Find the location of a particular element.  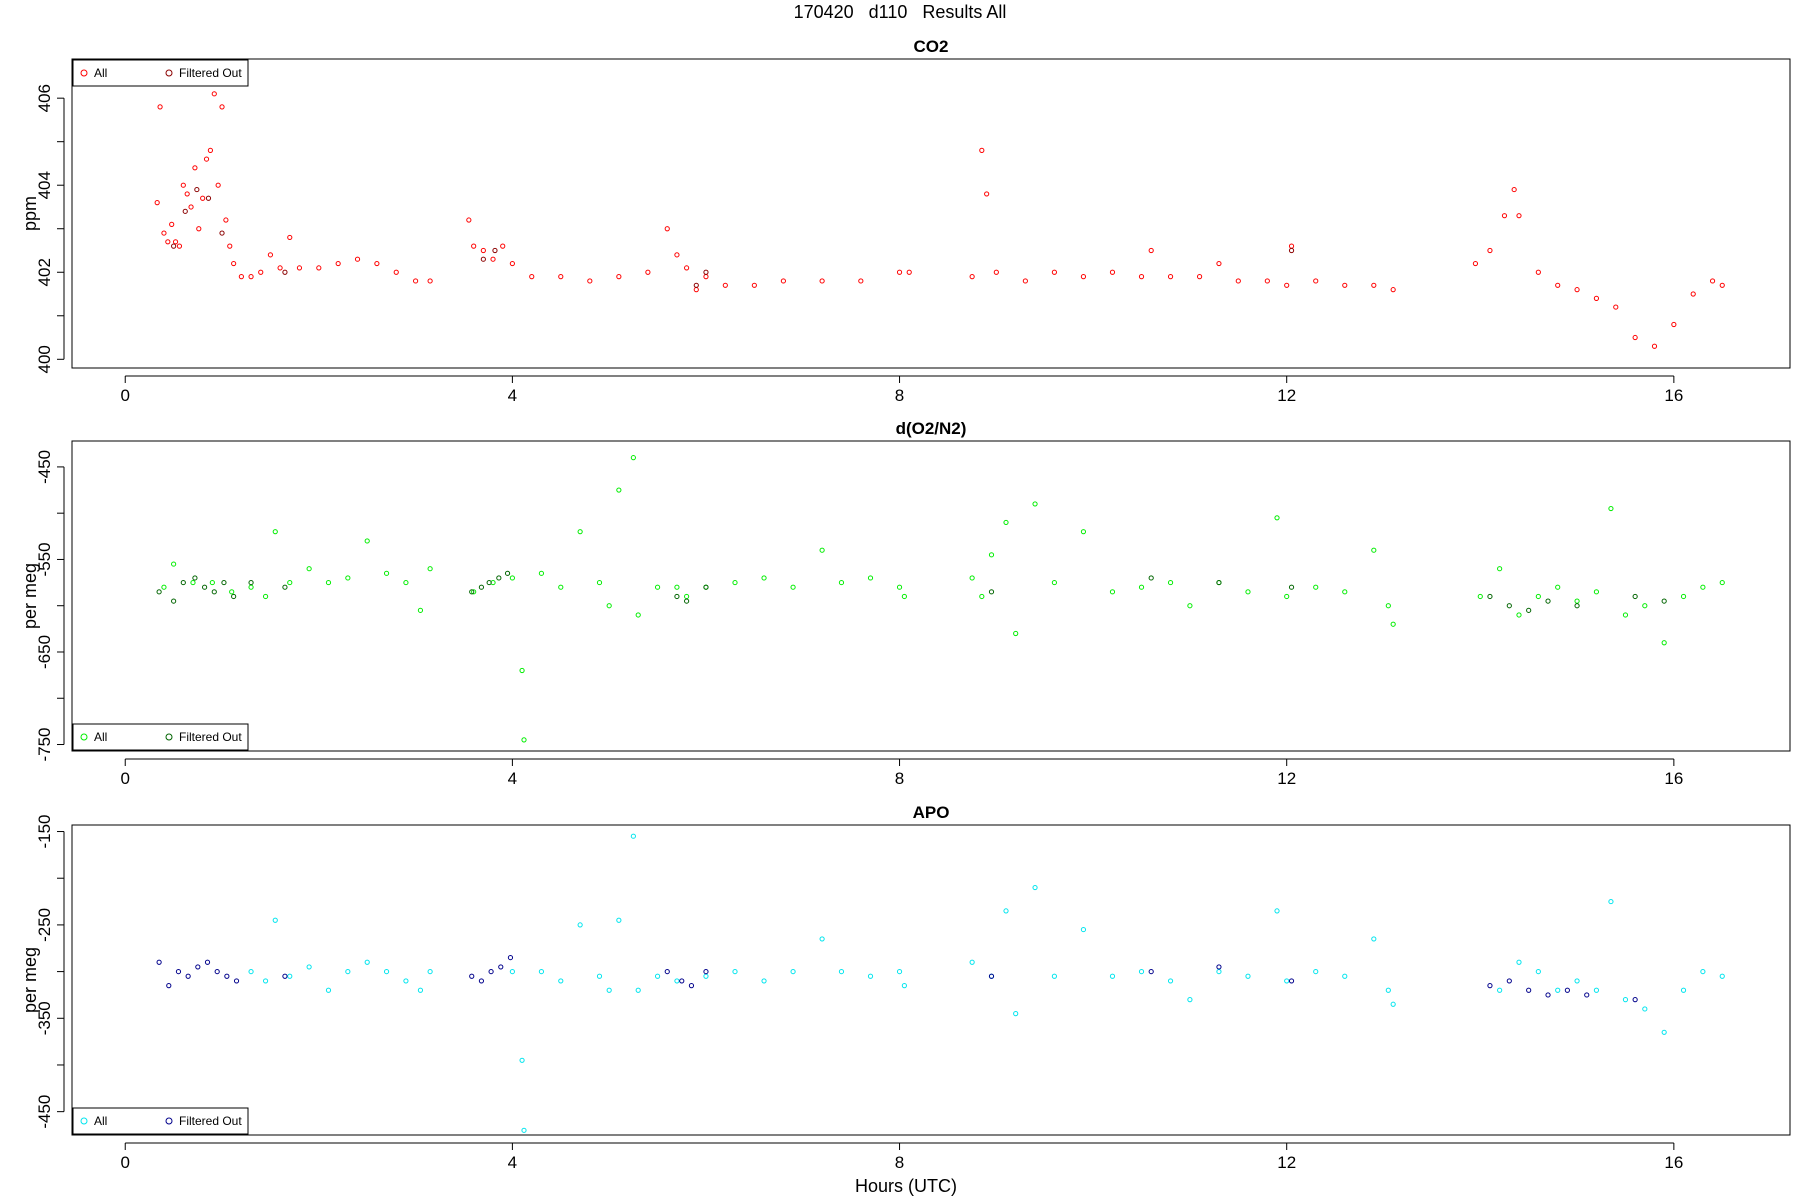

chart-title: CO2 is located at coordinates (931, 46).